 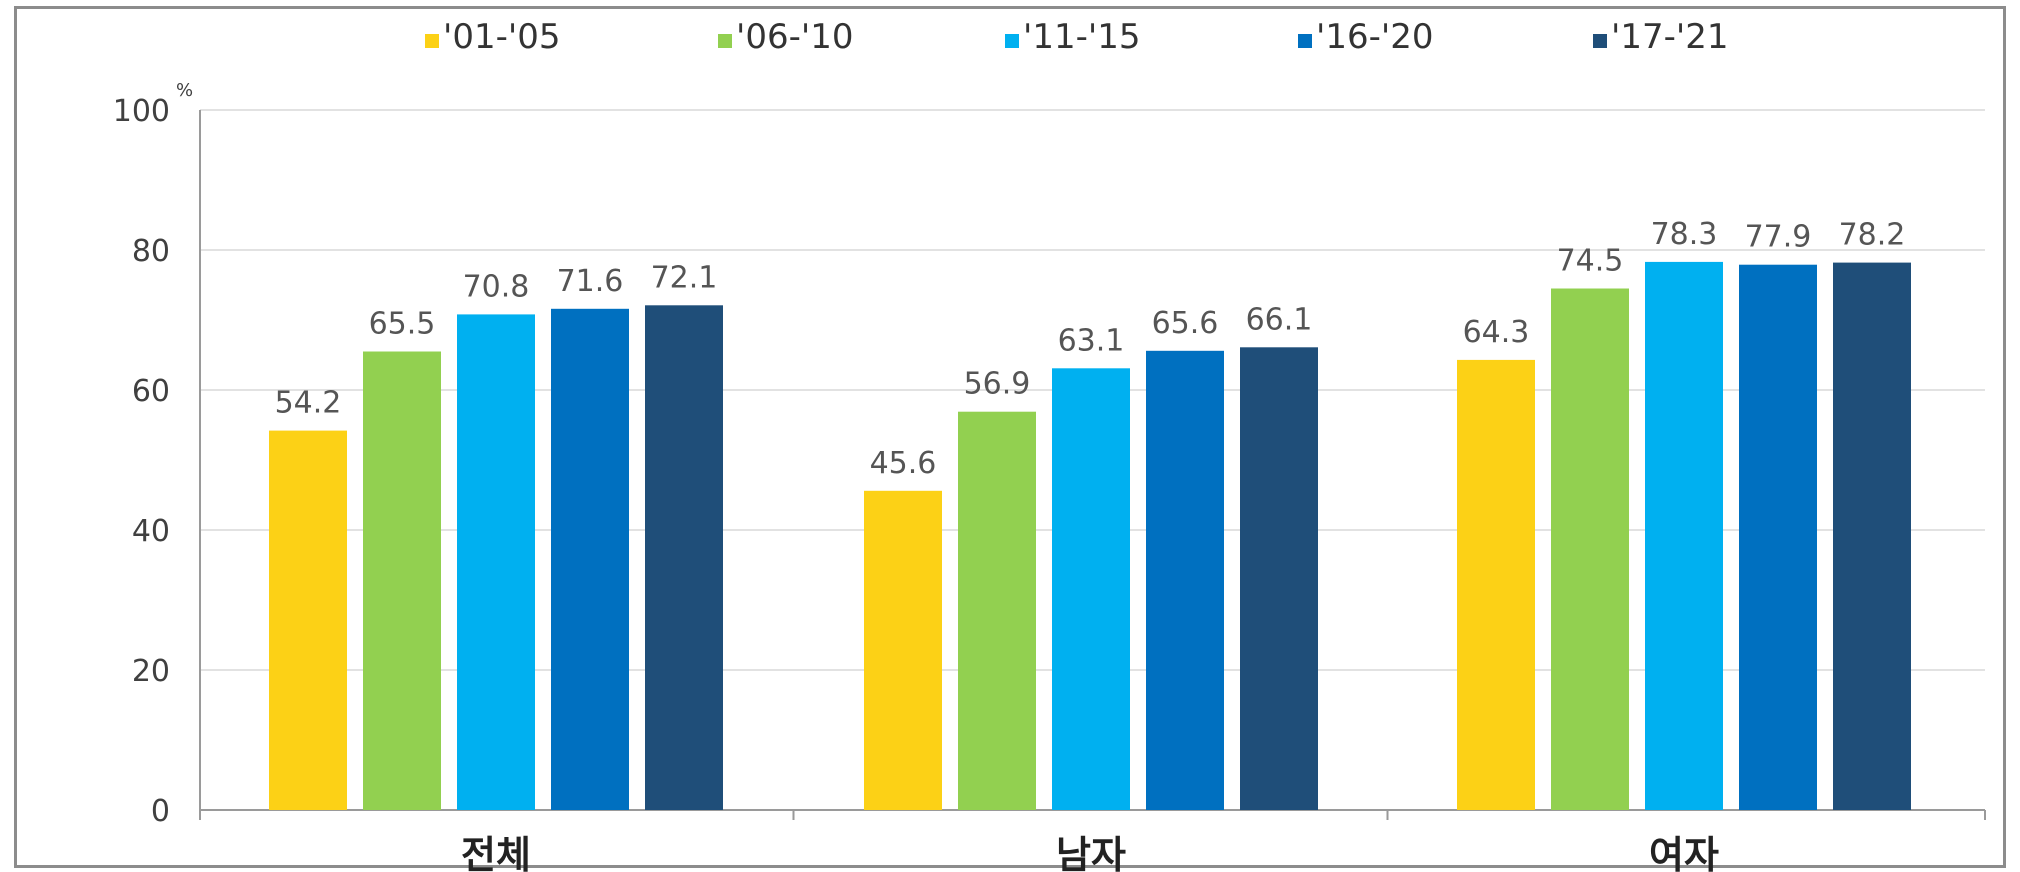 I want to click on data-label-2-4: 78.2, so click(x=1872, y=235).